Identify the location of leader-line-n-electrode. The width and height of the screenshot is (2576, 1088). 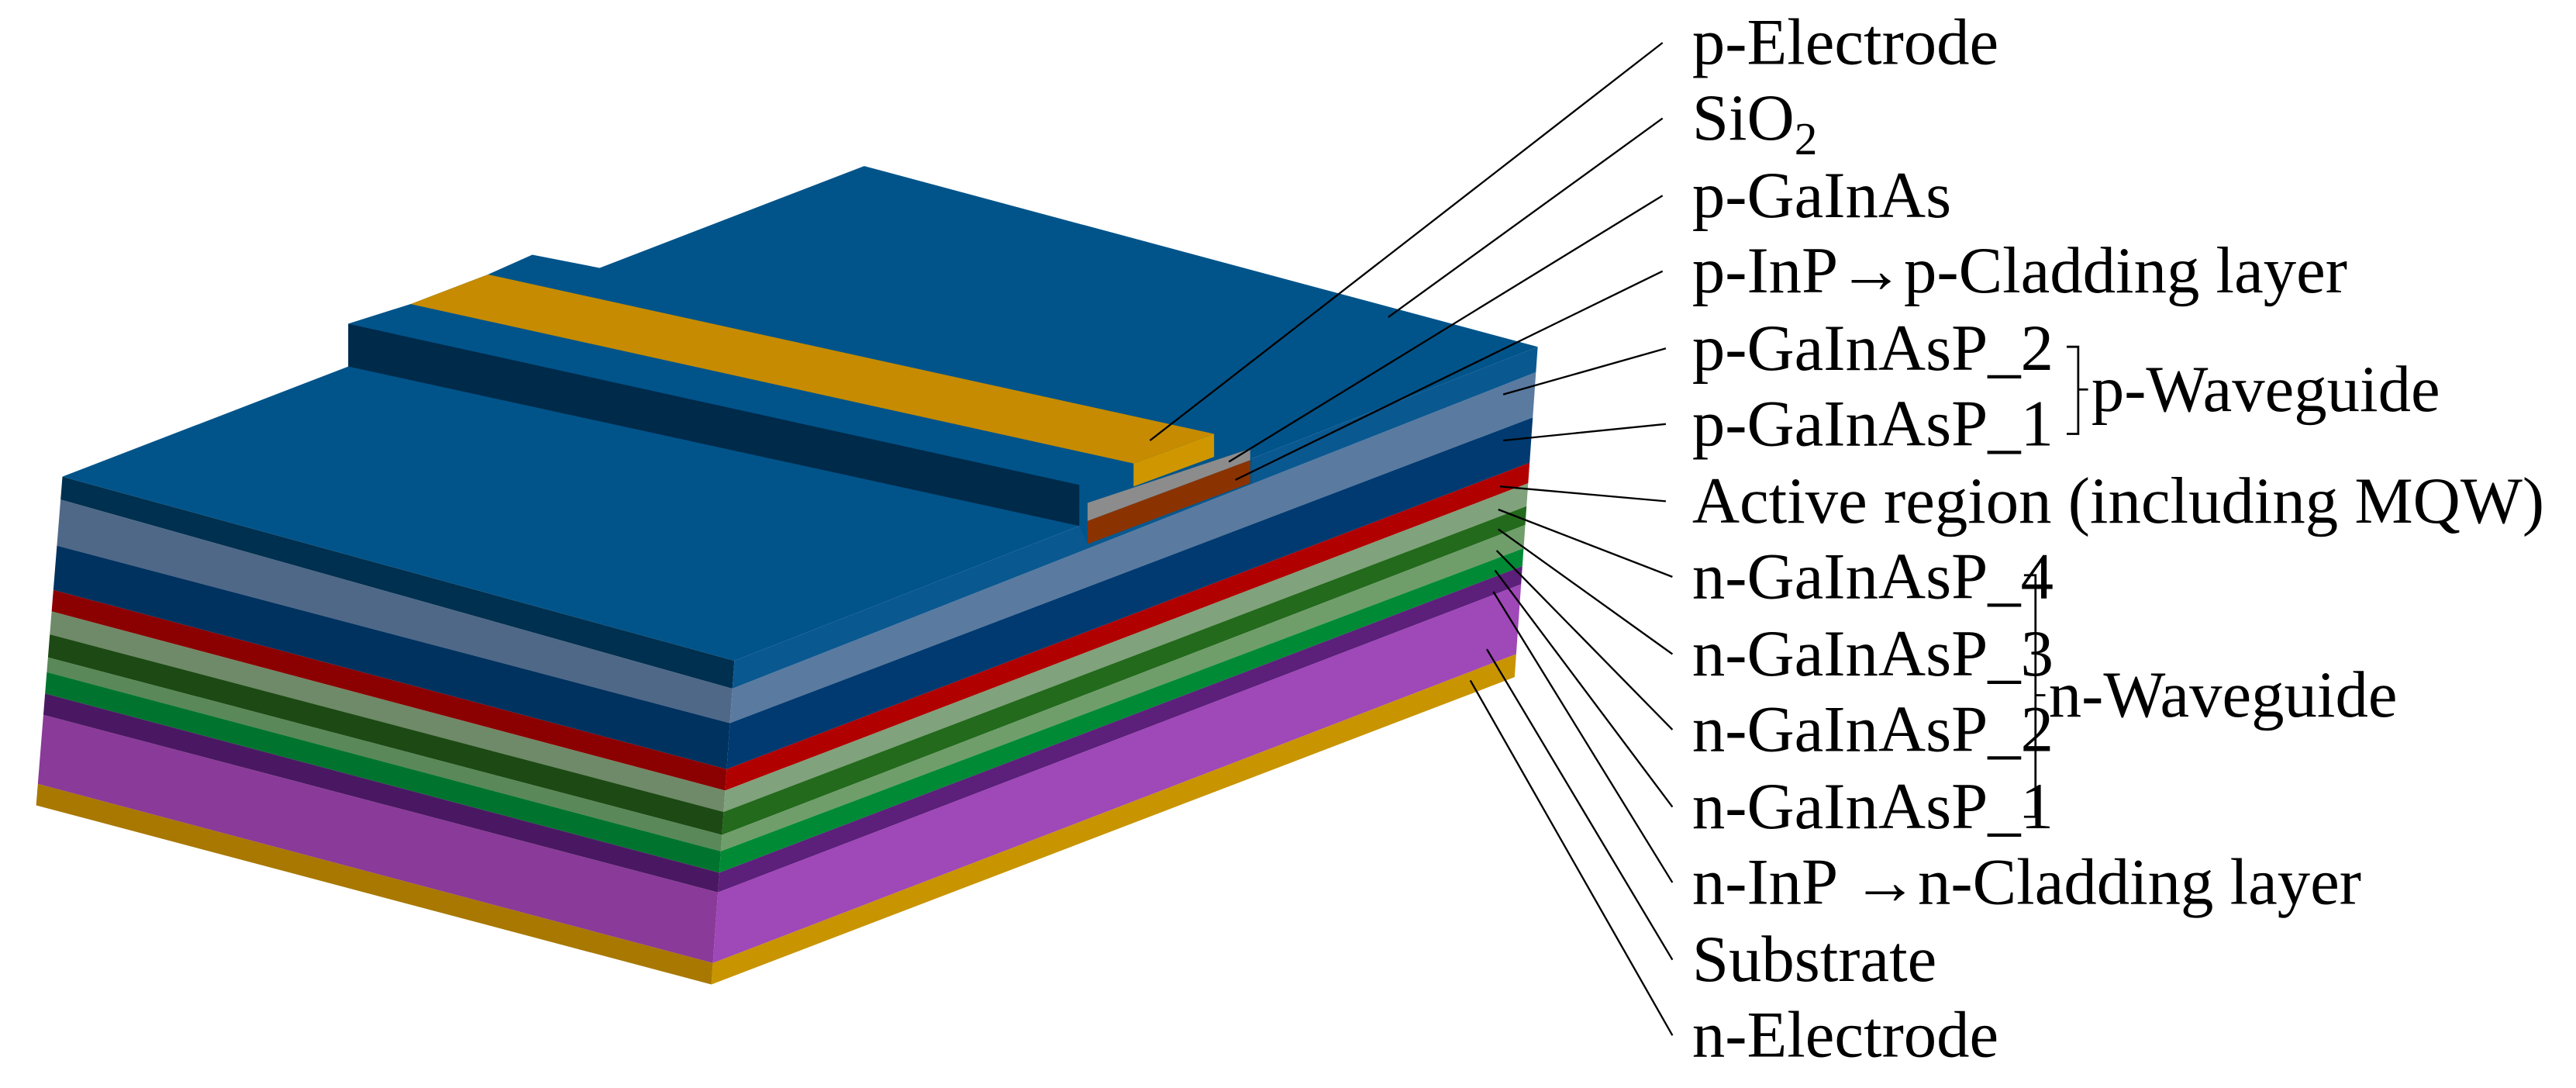
(1571, 858).